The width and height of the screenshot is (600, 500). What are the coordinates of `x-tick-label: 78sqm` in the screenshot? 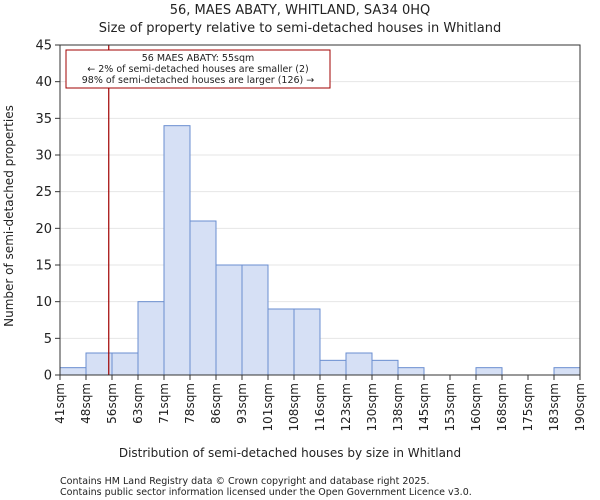 It's located at (190, 403).